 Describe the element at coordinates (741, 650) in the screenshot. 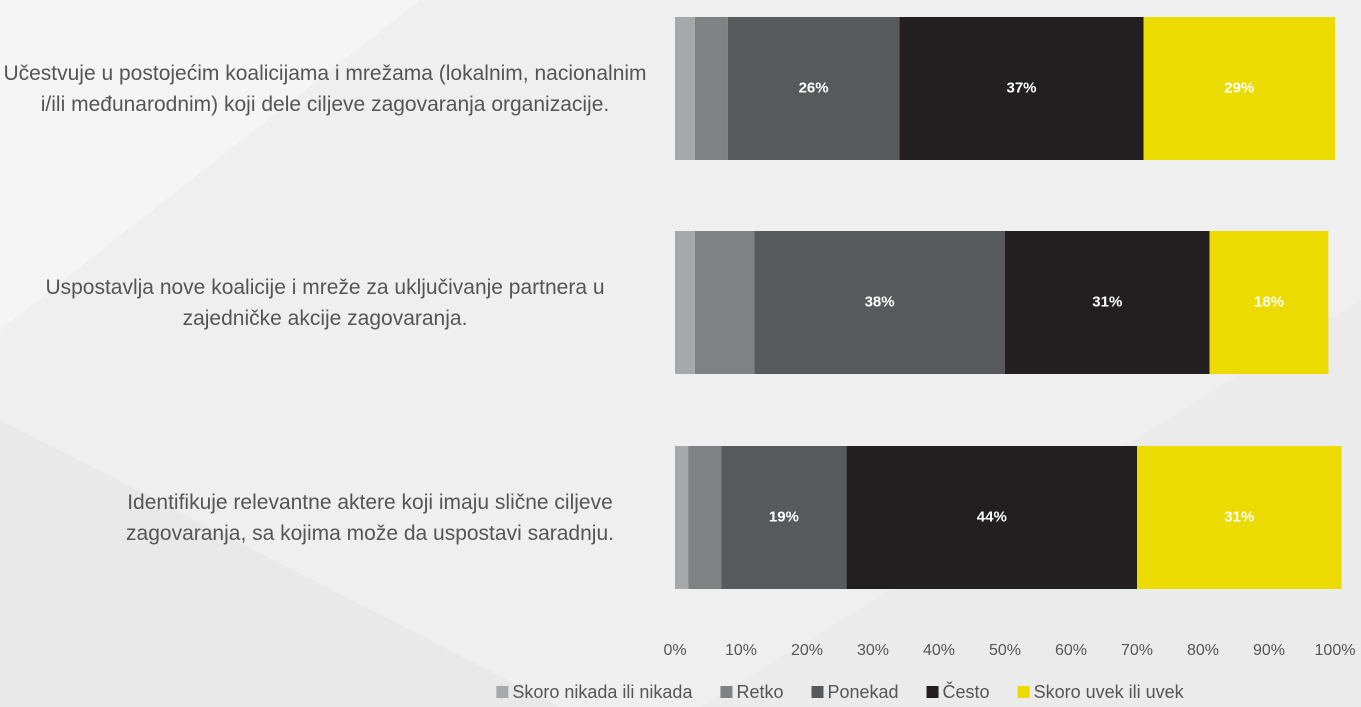

I see `x-tick-label: 10%` at that location.